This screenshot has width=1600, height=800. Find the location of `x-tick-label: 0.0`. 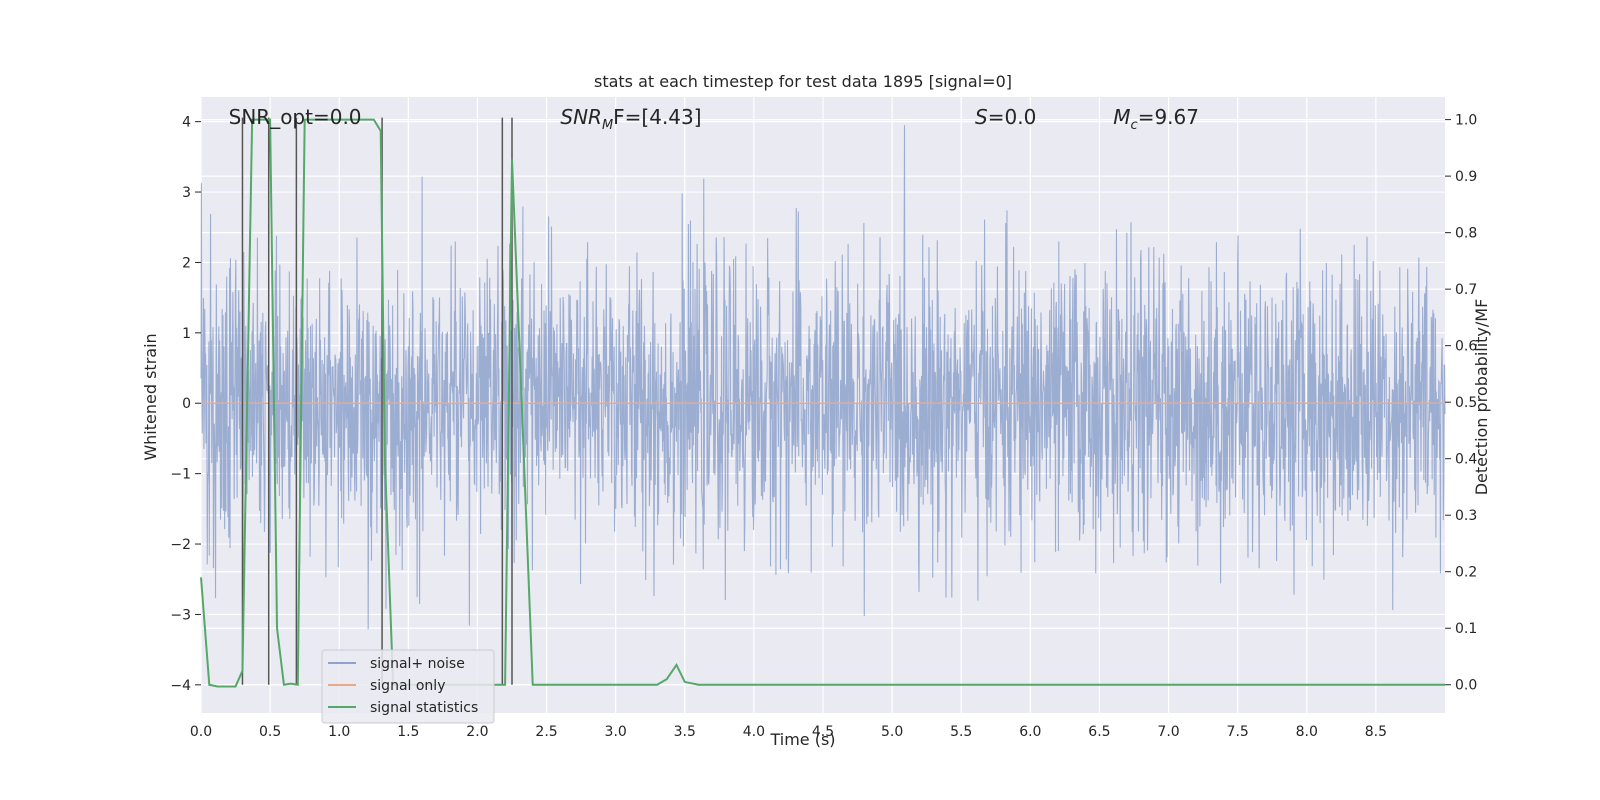

x-tick-label: 0.0 is located at coordinates (201, 732).